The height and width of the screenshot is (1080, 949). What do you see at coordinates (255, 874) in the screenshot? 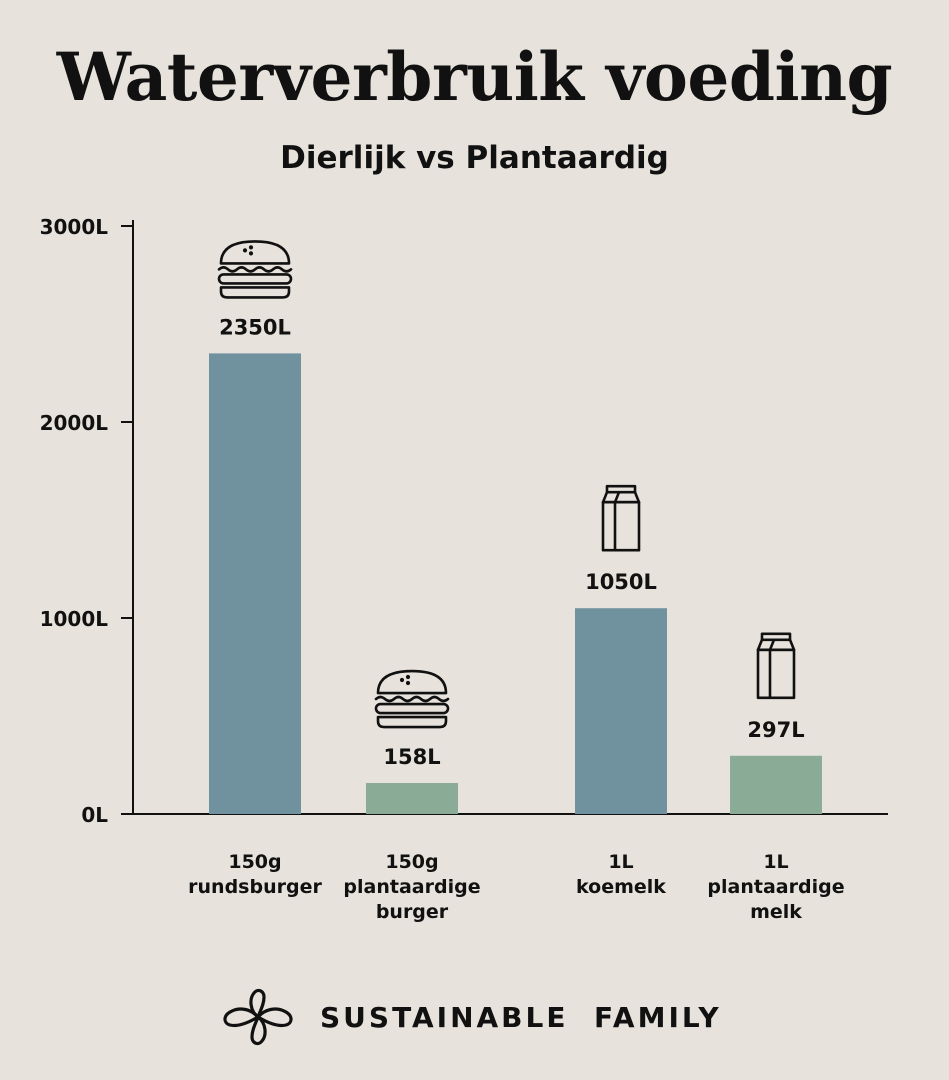
I see `x-category-label: 150g rundsburger` at bounding box center [255, 874].